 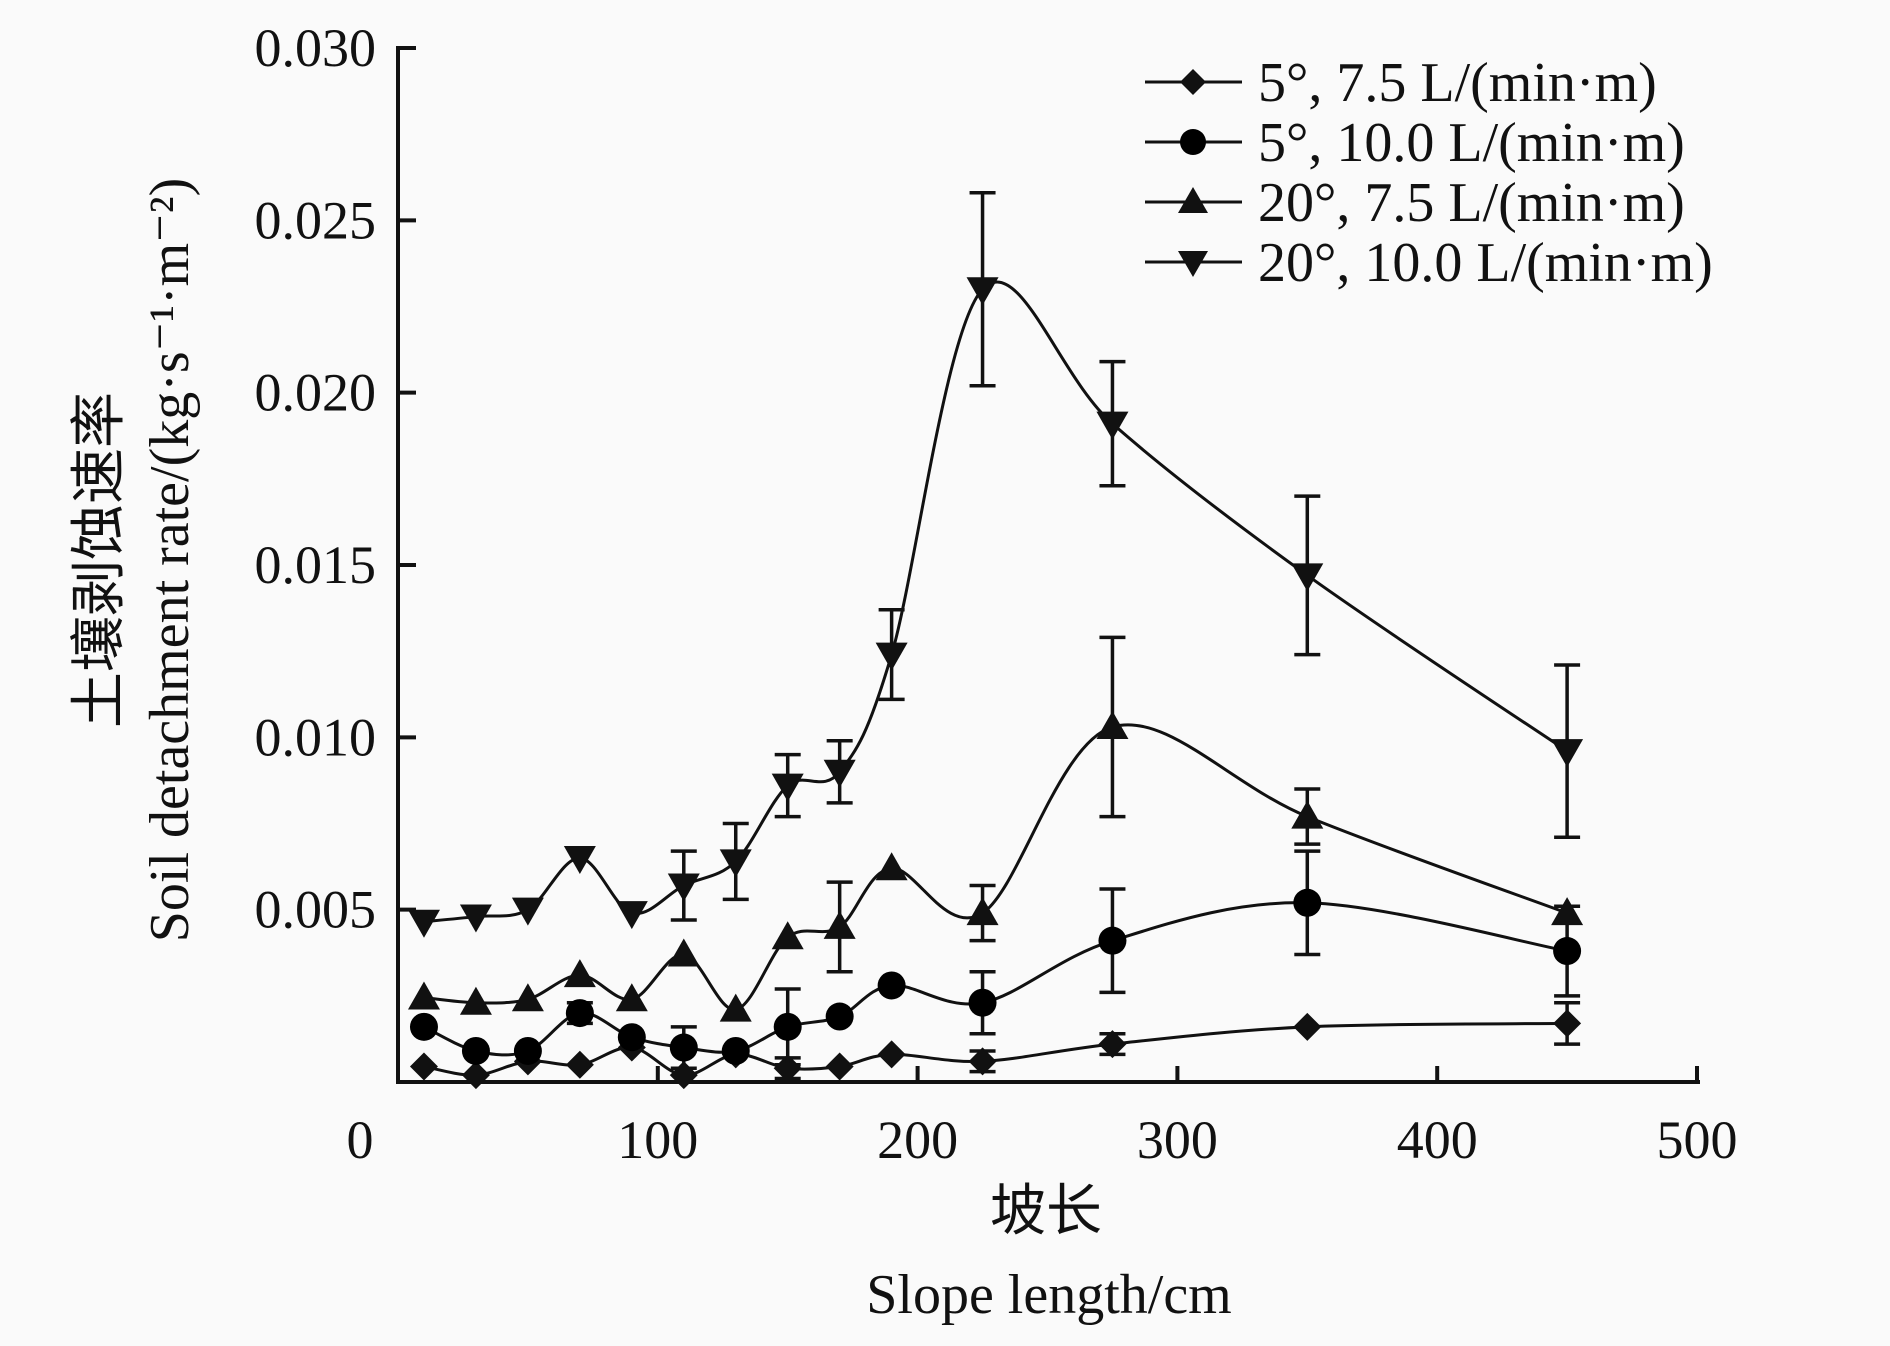 What do you see at coordinates (170, 560) in the screenshot?
I see `y-axis-label: Soil detachment rate/(kg·s⁻¹·m⁻²)` at bounding box center [170, 560].